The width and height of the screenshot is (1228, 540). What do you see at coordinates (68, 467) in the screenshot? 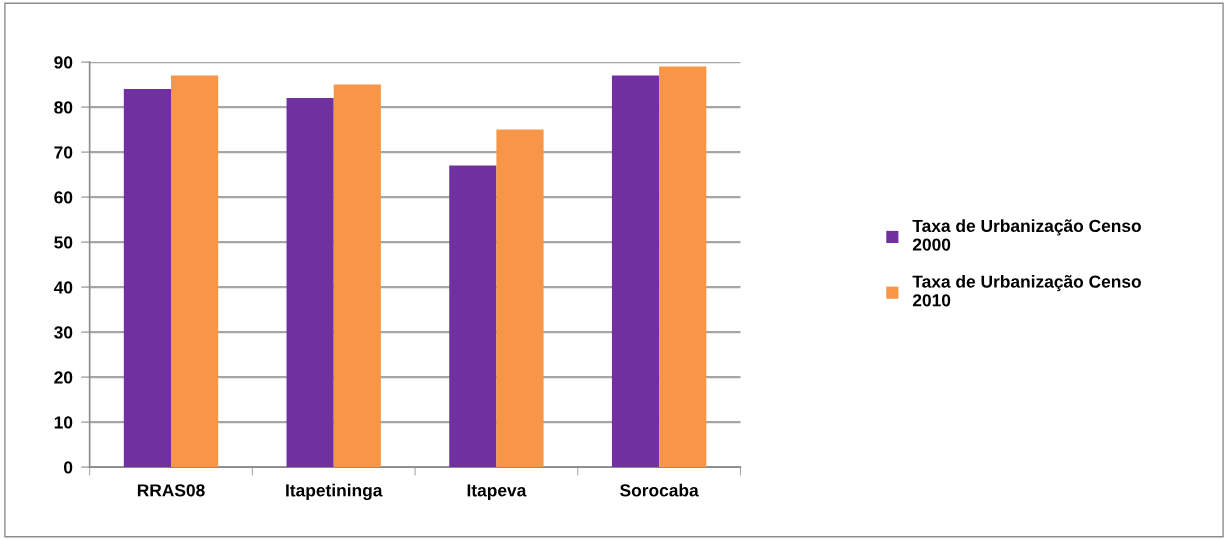
I see `y-tick-label: 0` at bounding box center [68, 467].